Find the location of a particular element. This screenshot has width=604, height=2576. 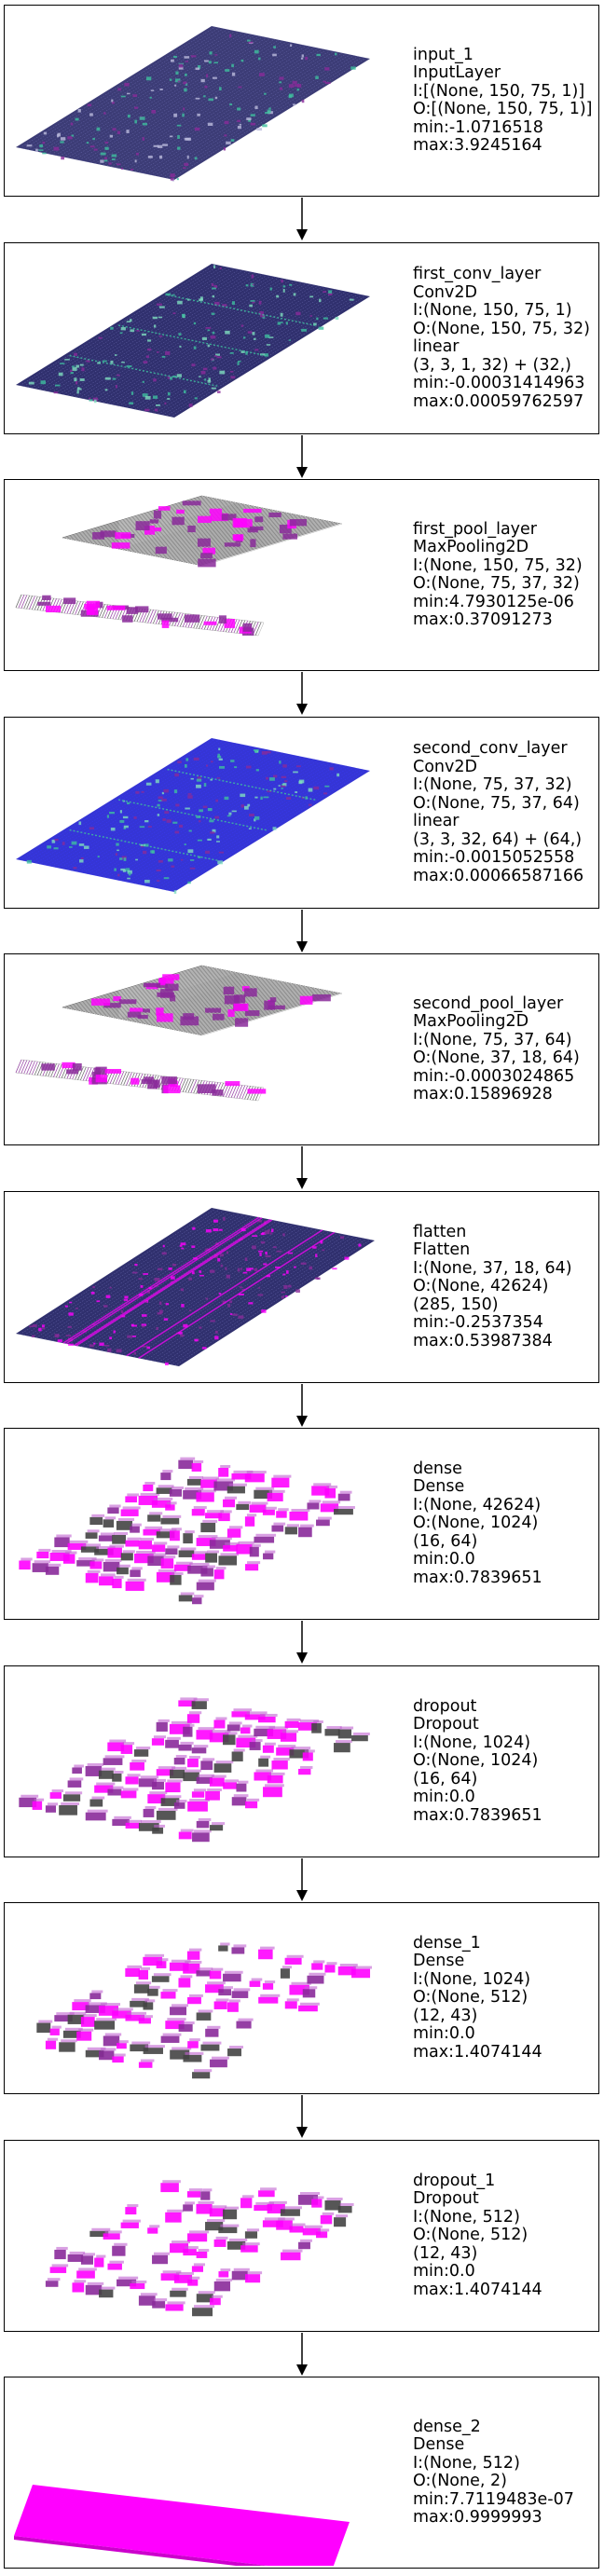

layer-name: dropout is located at coordinates (445, 1706).